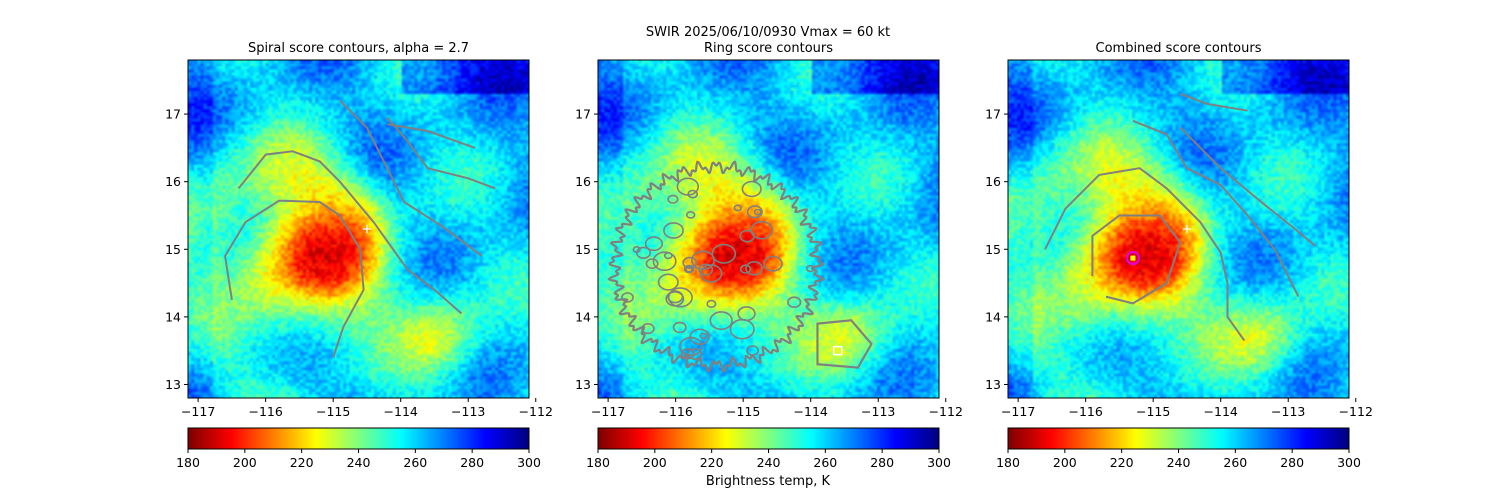  Describe the element at coordinates (837, 350) in the screenshot. I see `ring-center-square-marker` at that location.